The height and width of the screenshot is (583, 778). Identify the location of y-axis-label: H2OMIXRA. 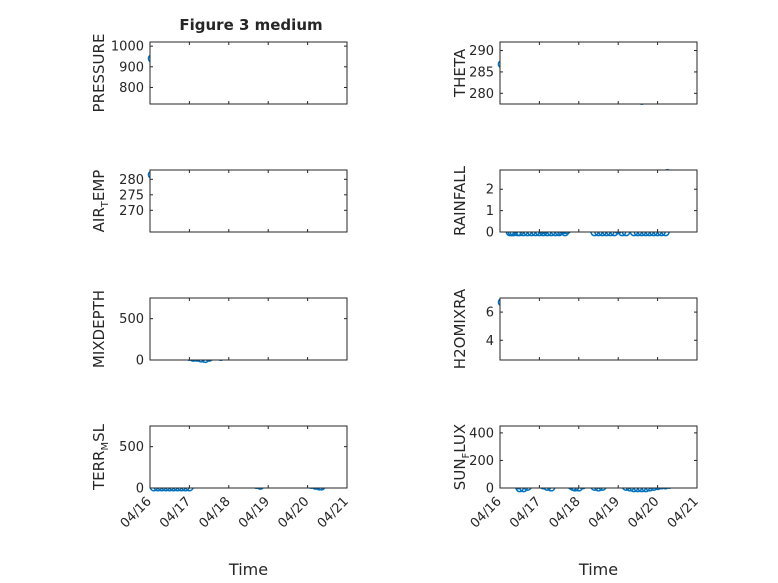
(460, 328).